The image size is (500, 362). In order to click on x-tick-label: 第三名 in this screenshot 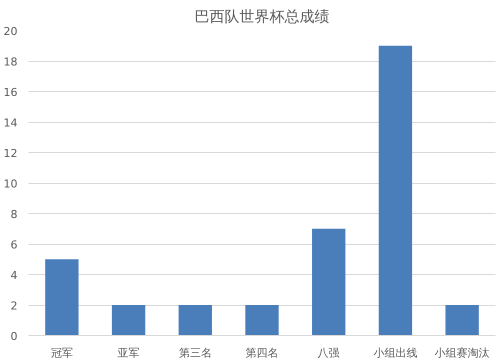, I will do `click(195, 353)`.